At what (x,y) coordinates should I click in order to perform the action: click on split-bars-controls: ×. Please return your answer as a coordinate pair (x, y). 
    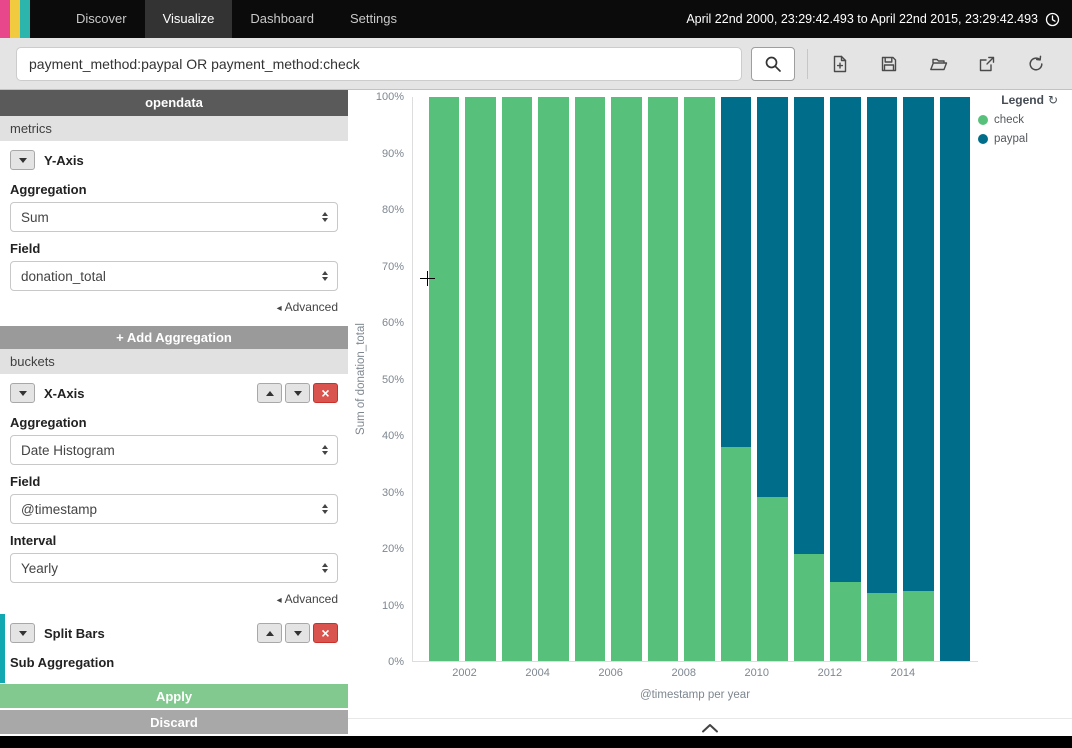
    Looking at the image, I should click on (297, 633).